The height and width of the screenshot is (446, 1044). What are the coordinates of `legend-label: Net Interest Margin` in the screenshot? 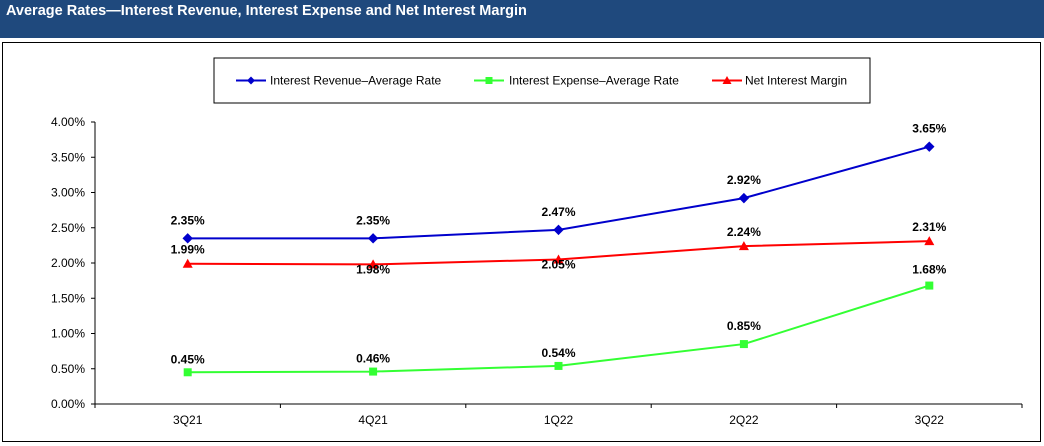 It's located at (796, 81).